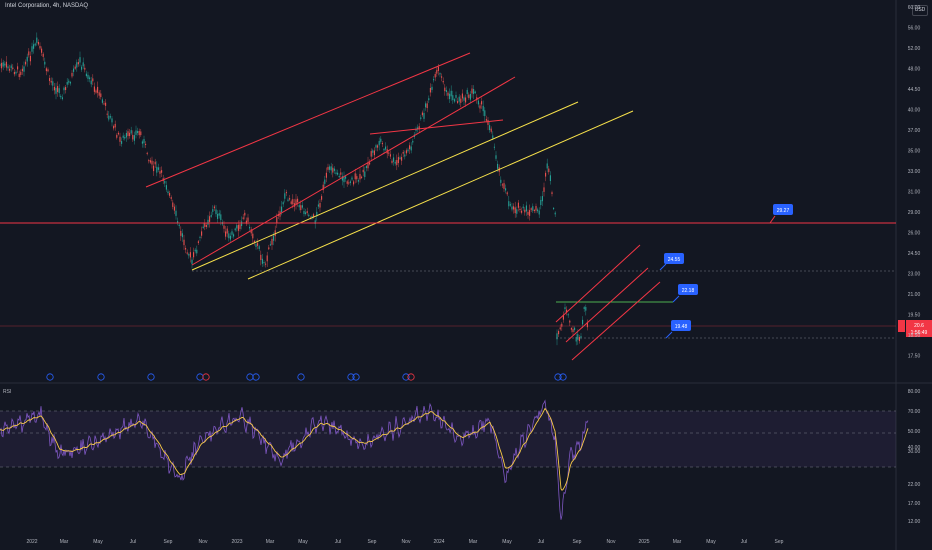 Image resolution: width=932 pixels, height=550 pixels. I want to click on new-channel-mid, so click(607, 305).